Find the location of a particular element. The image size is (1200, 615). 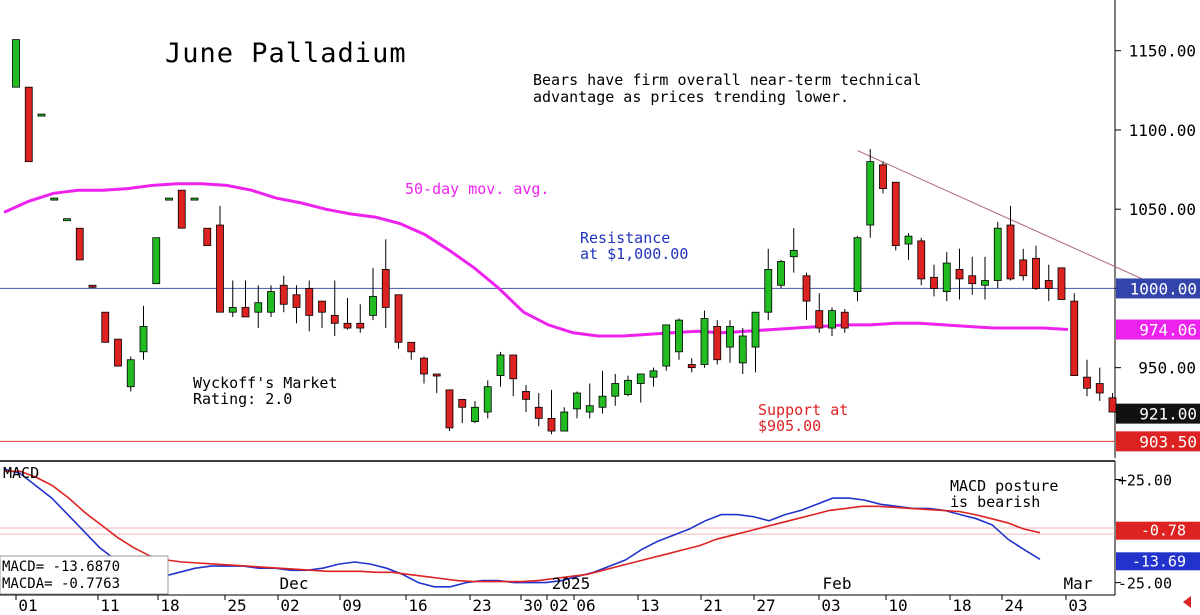

scroll-left-arrow-icon is located at coordinates (1187, 602).